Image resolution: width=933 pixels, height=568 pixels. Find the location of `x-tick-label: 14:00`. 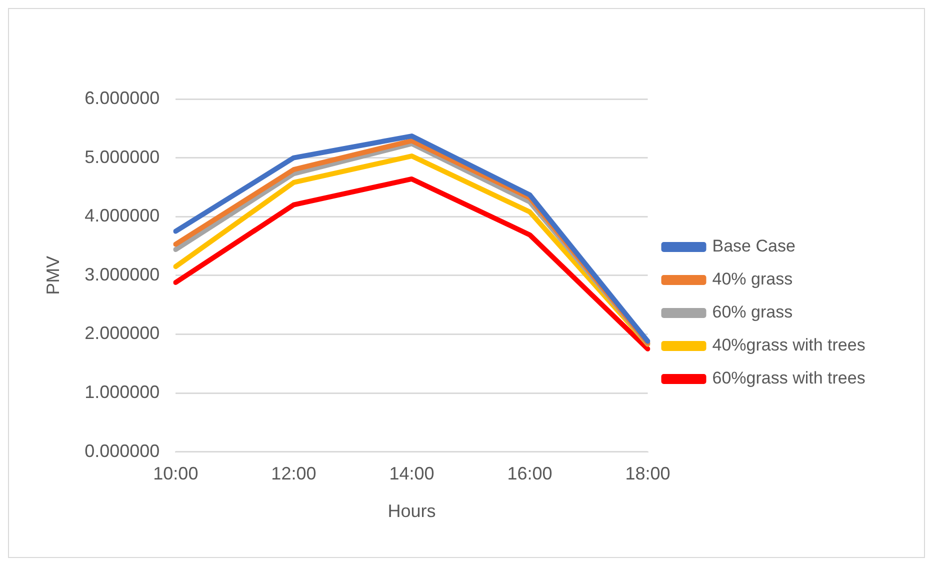

x-tick-label: 14:00 is located at coordinates (411, 474).